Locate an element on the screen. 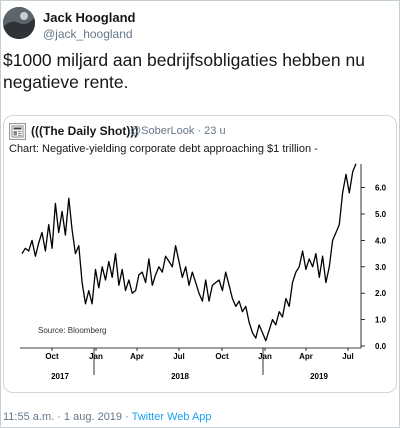  y-tick-label: 3.0 is located at coordinates (381, 267).